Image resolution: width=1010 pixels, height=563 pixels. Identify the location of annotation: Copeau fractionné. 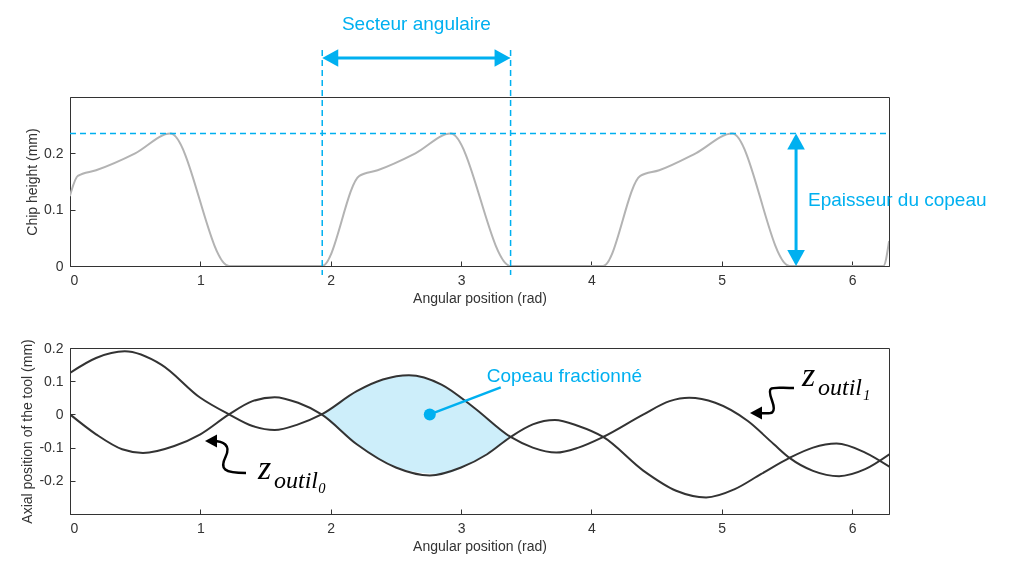
(564, 376).